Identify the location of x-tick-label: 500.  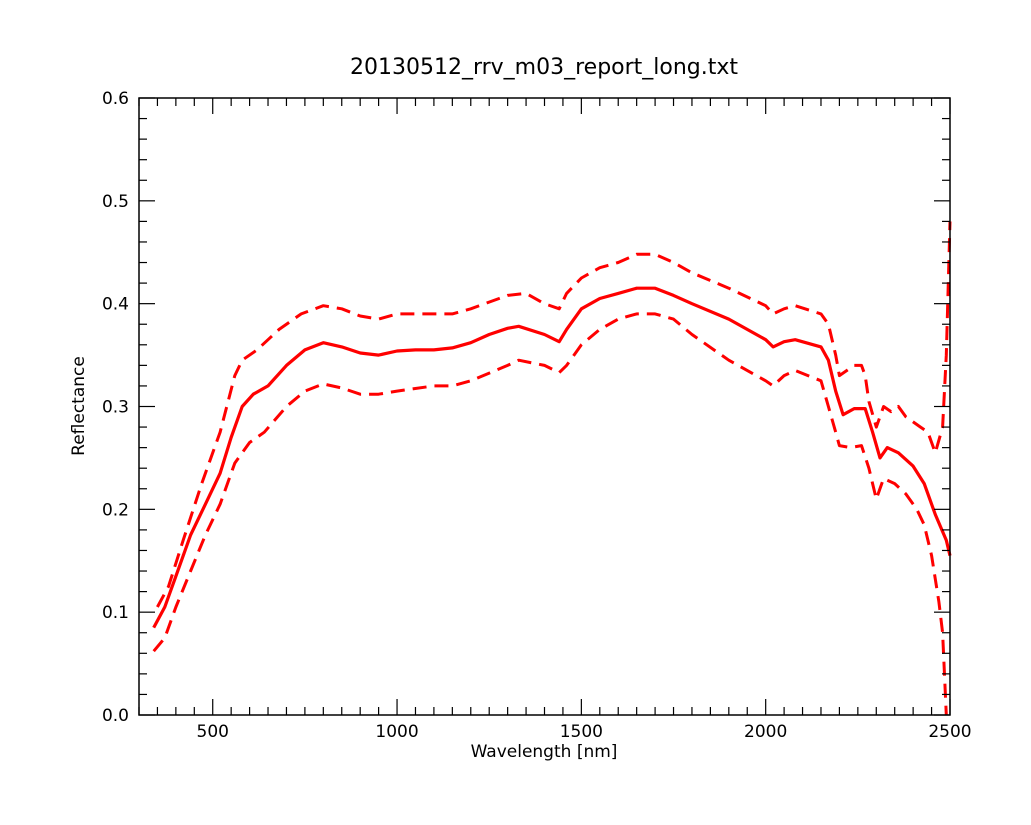
(213, 732).